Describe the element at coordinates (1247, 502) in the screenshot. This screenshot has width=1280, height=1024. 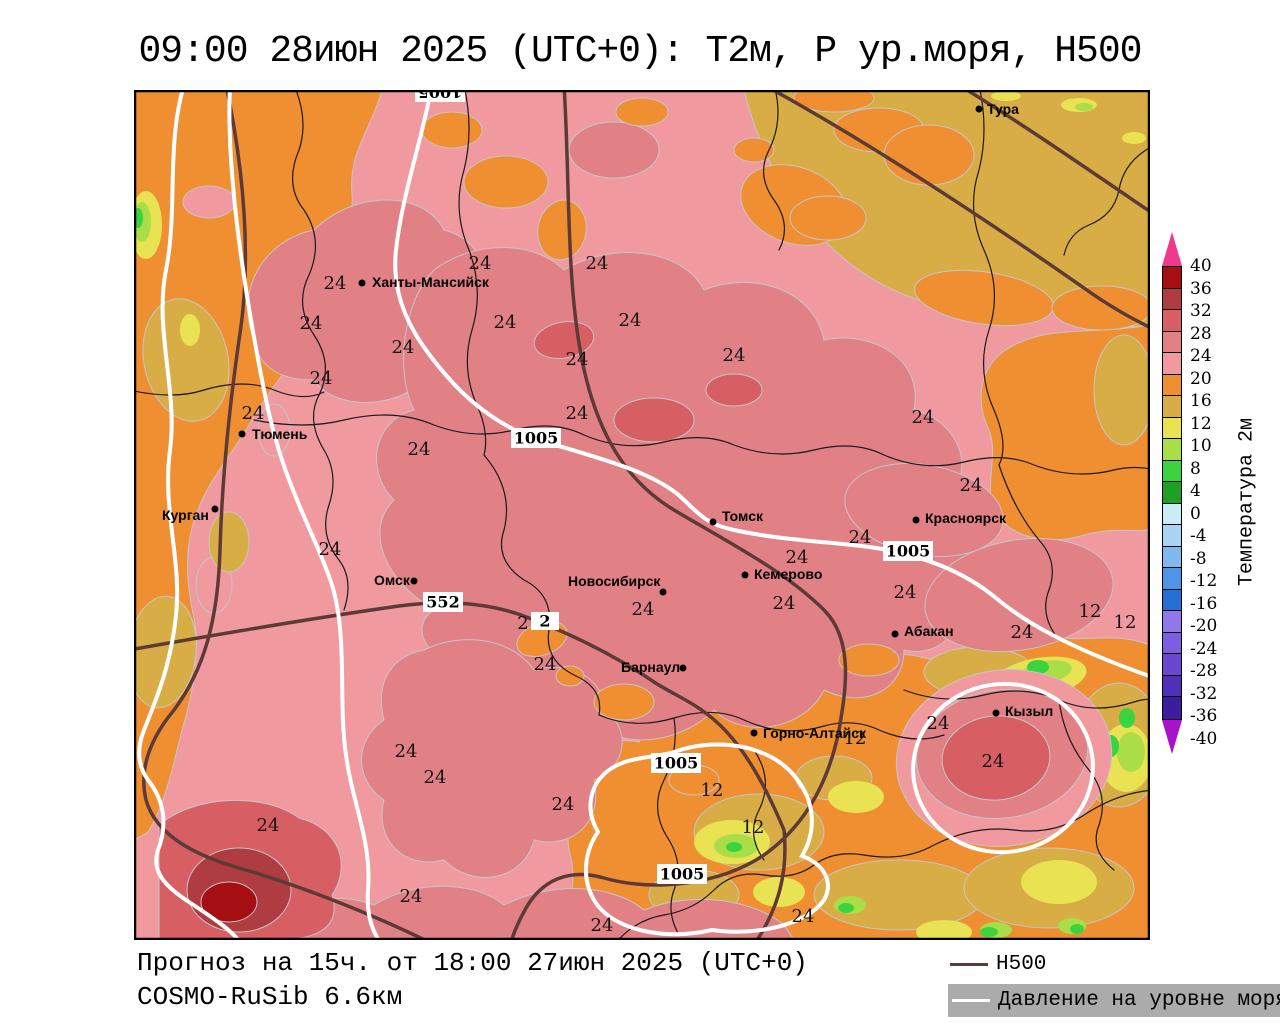
I see `colorbar-title: Температура 2м` at that location.